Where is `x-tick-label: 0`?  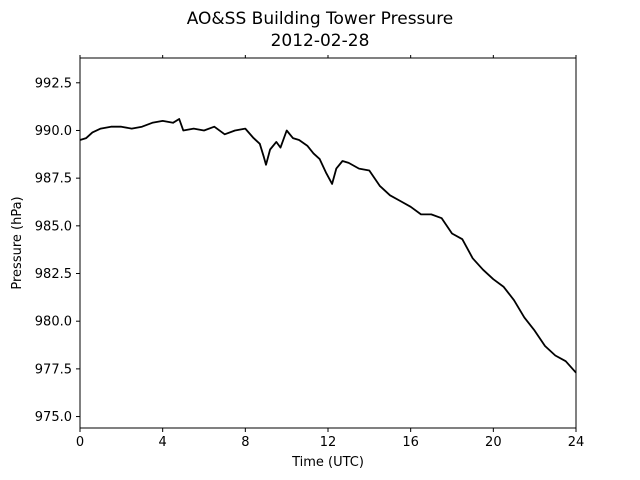
x-tick-label: 0 is located at coordinates (80, 442).